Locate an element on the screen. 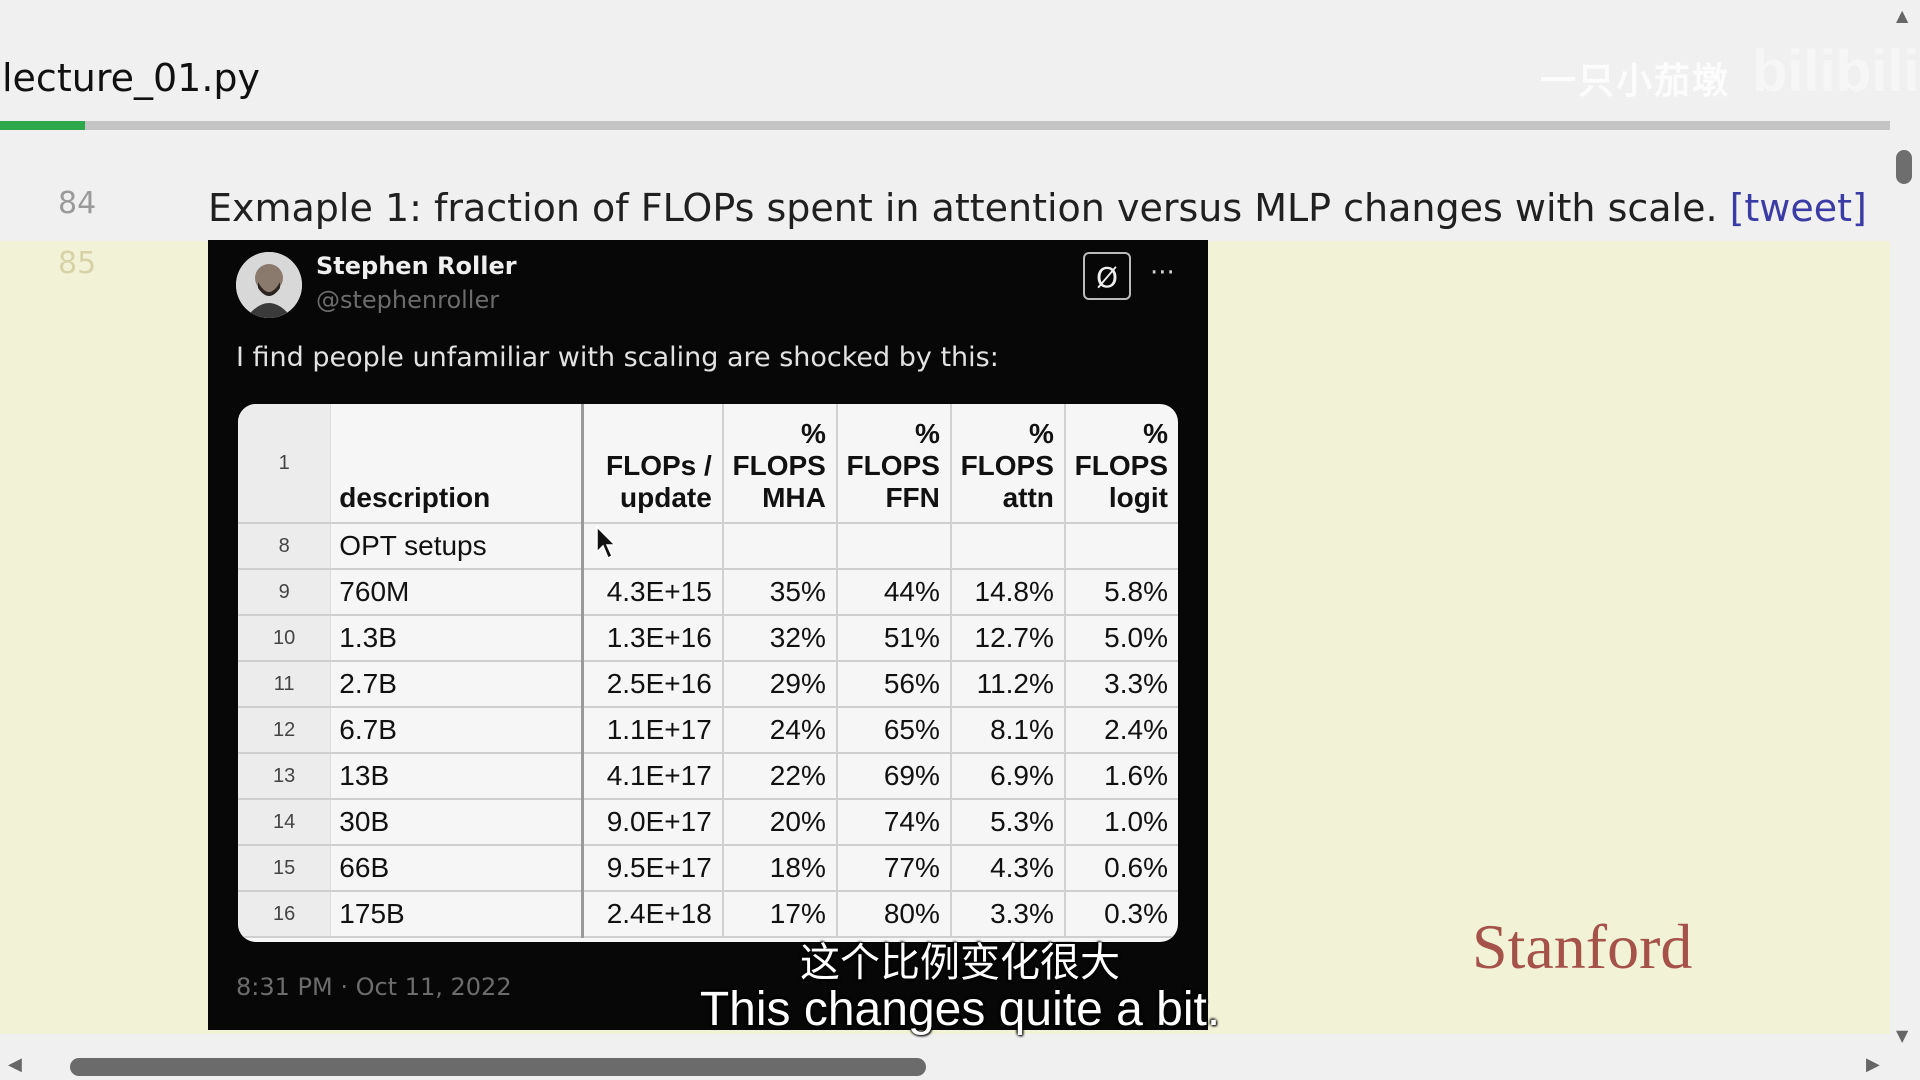 The image size is (1920, 1080). table-row: 10 1.3B 1.3E+16 32% 51% 12.7% 5.0% is located at coordinates (708, 638).